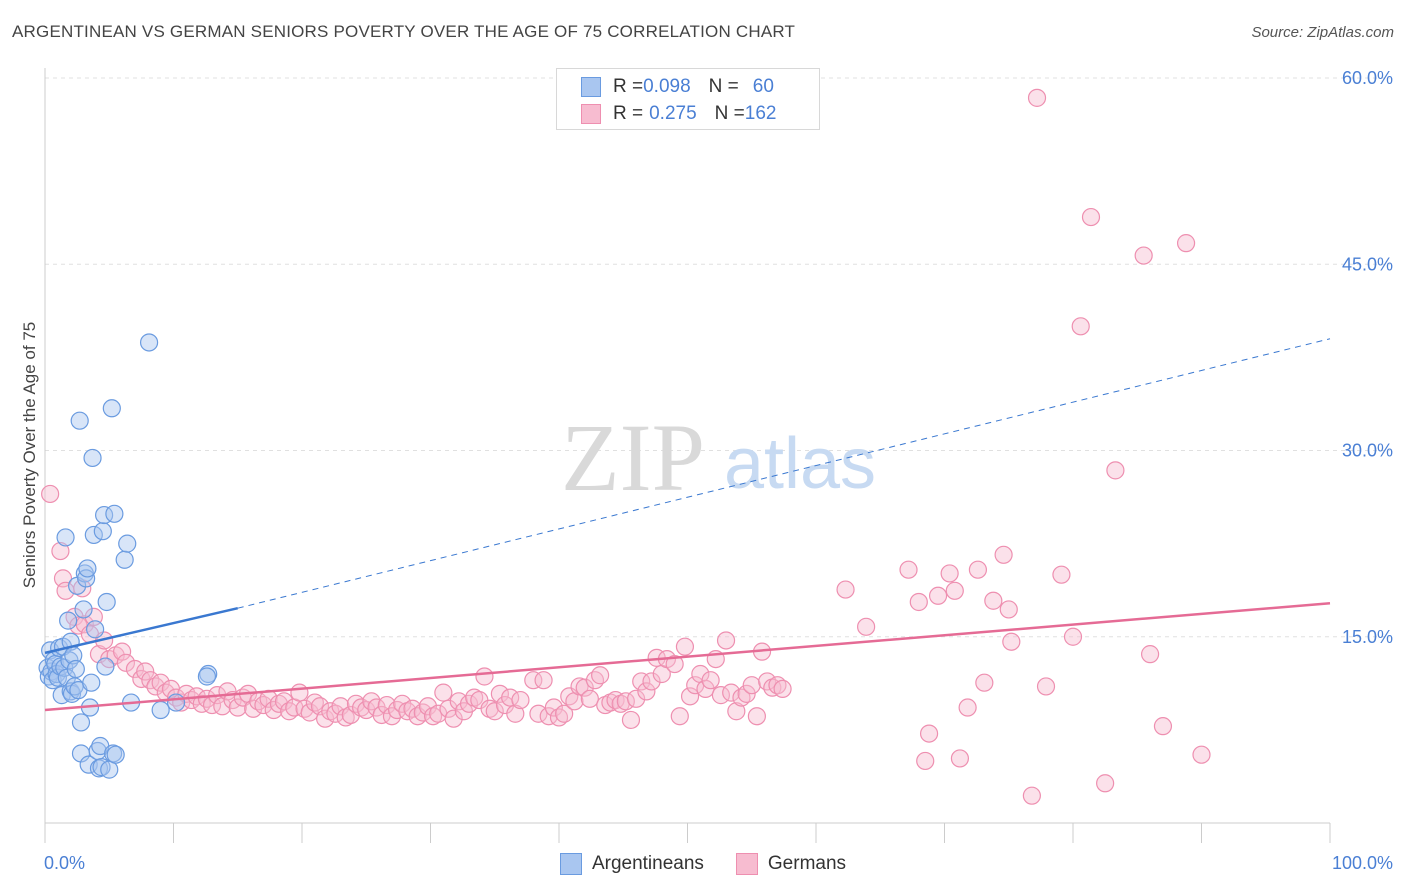  I want to click on y-tick-label: 15.0%, so click(1367, 637).